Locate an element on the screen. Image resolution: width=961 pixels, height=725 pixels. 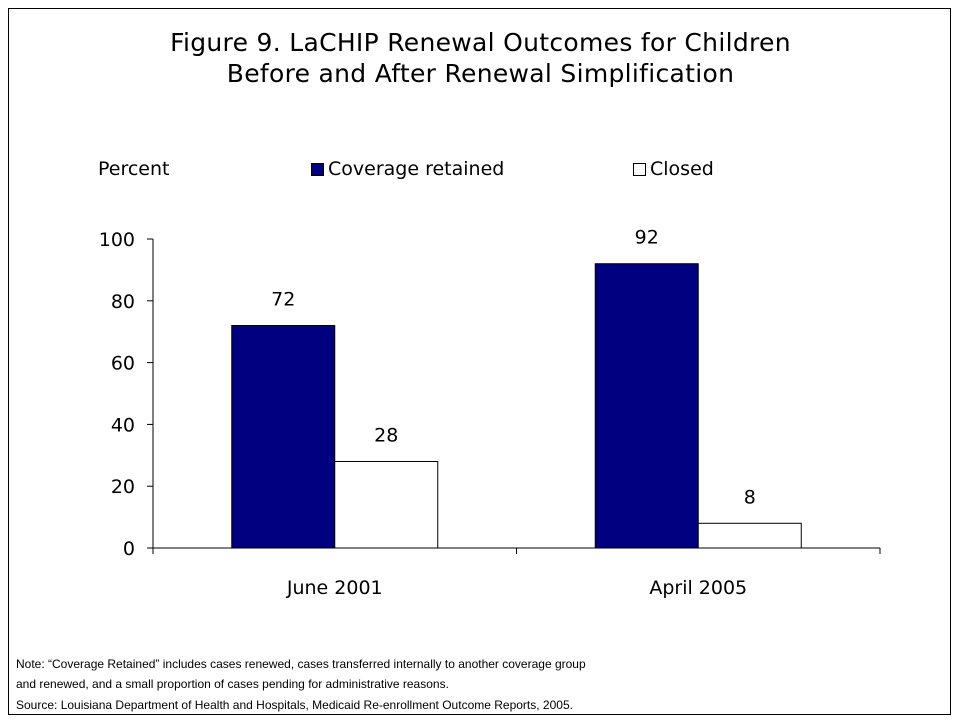
data-label: 28 is located at coordinates (386, 435).